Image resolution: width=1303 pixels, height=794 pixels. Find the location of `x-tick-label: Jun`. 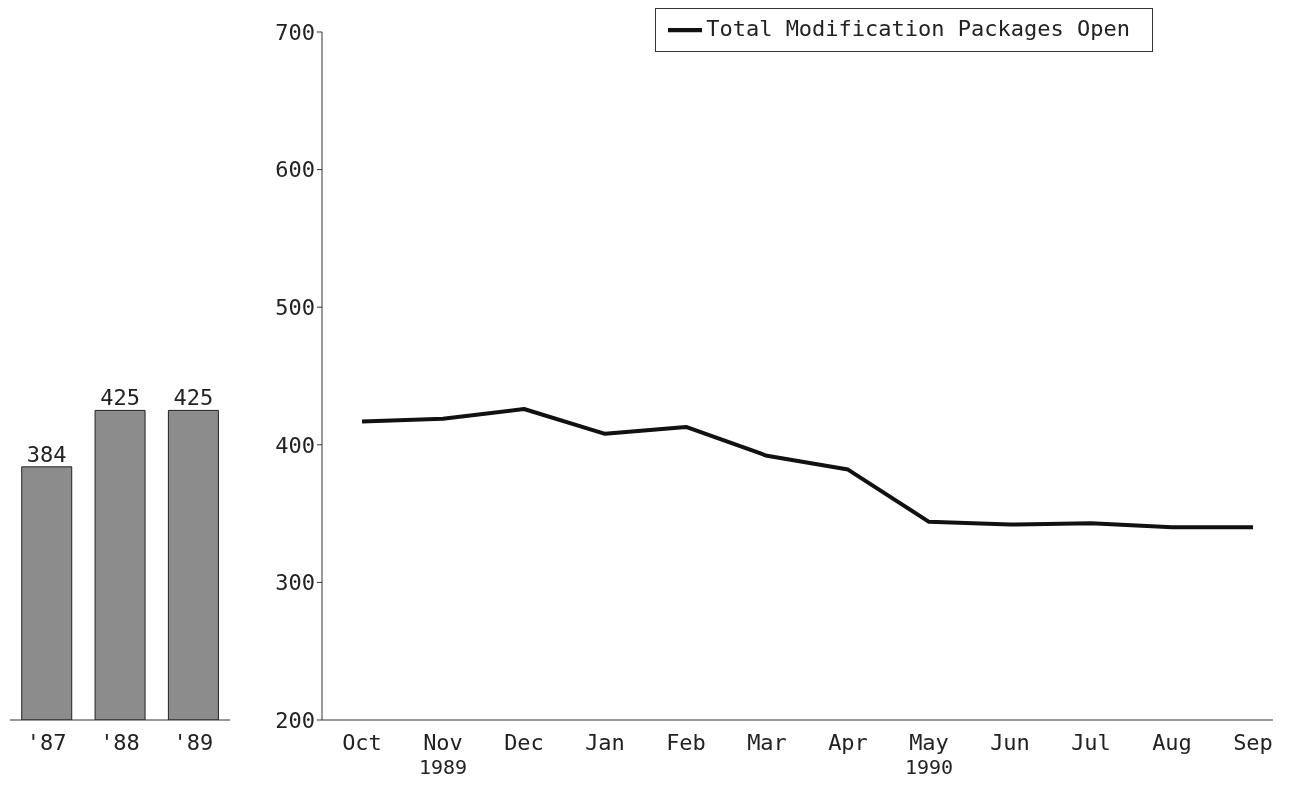

x-tick-label: Jun is located at coordinates (1010, 742).